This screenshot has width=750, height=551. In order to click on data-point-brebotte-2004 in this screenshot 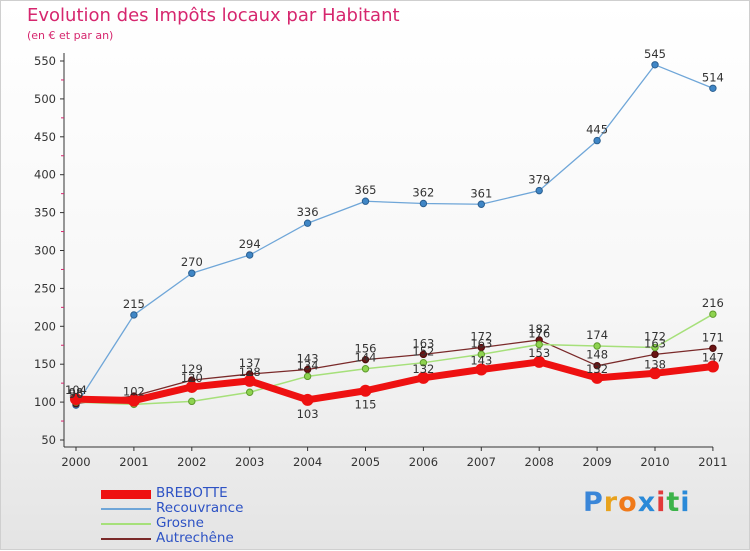, I will do `click(307, 399)`.